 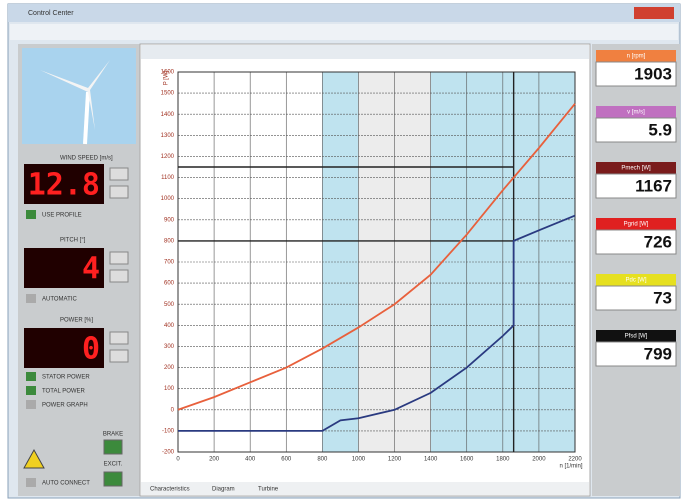 What do you see at coordinates (169, 326) in the screenshot?
I see `y-tick-label: 400` at bounding box center [169, 326].